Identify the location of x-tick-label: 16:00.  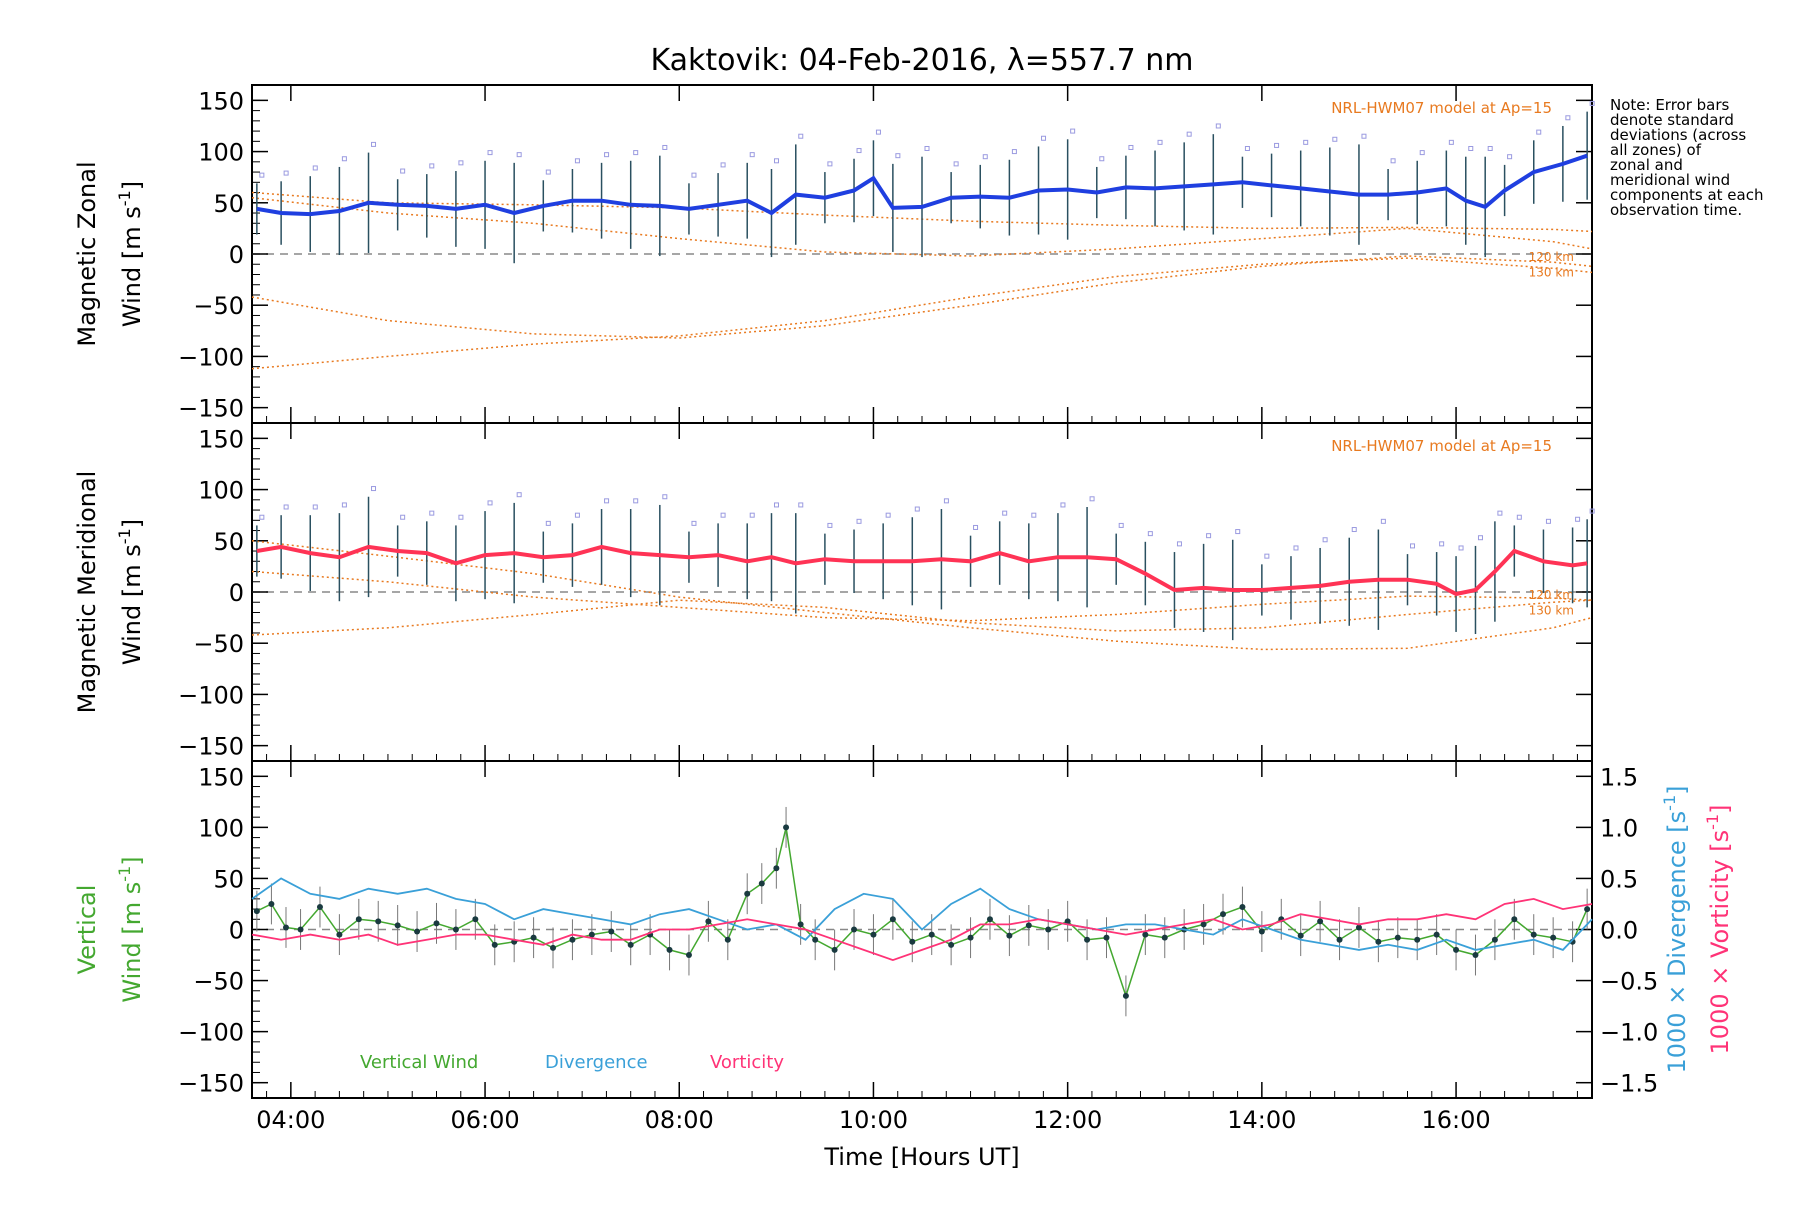
(1455, 1120).